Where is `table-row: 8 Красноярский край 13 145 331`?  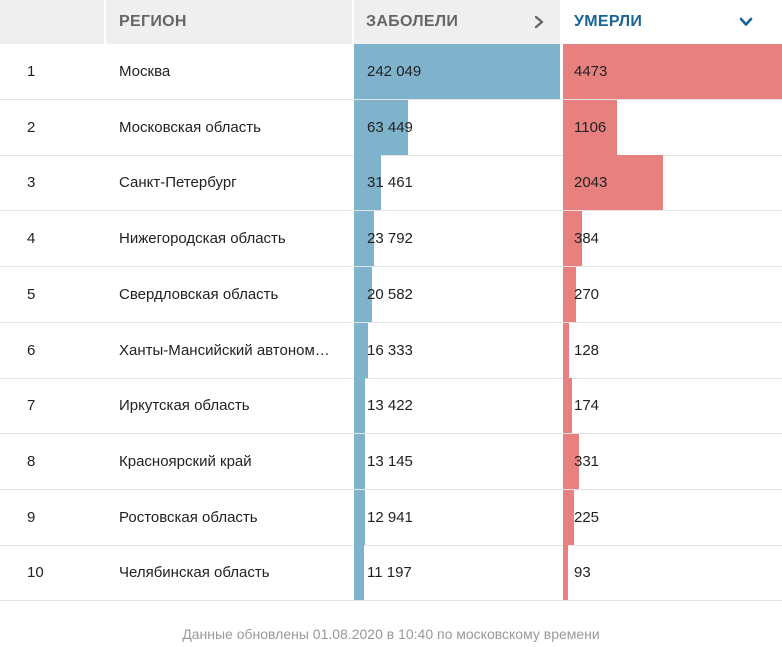
table-row: 8 Красноярский край 13 145 331 is located at coordinates (391, 461).